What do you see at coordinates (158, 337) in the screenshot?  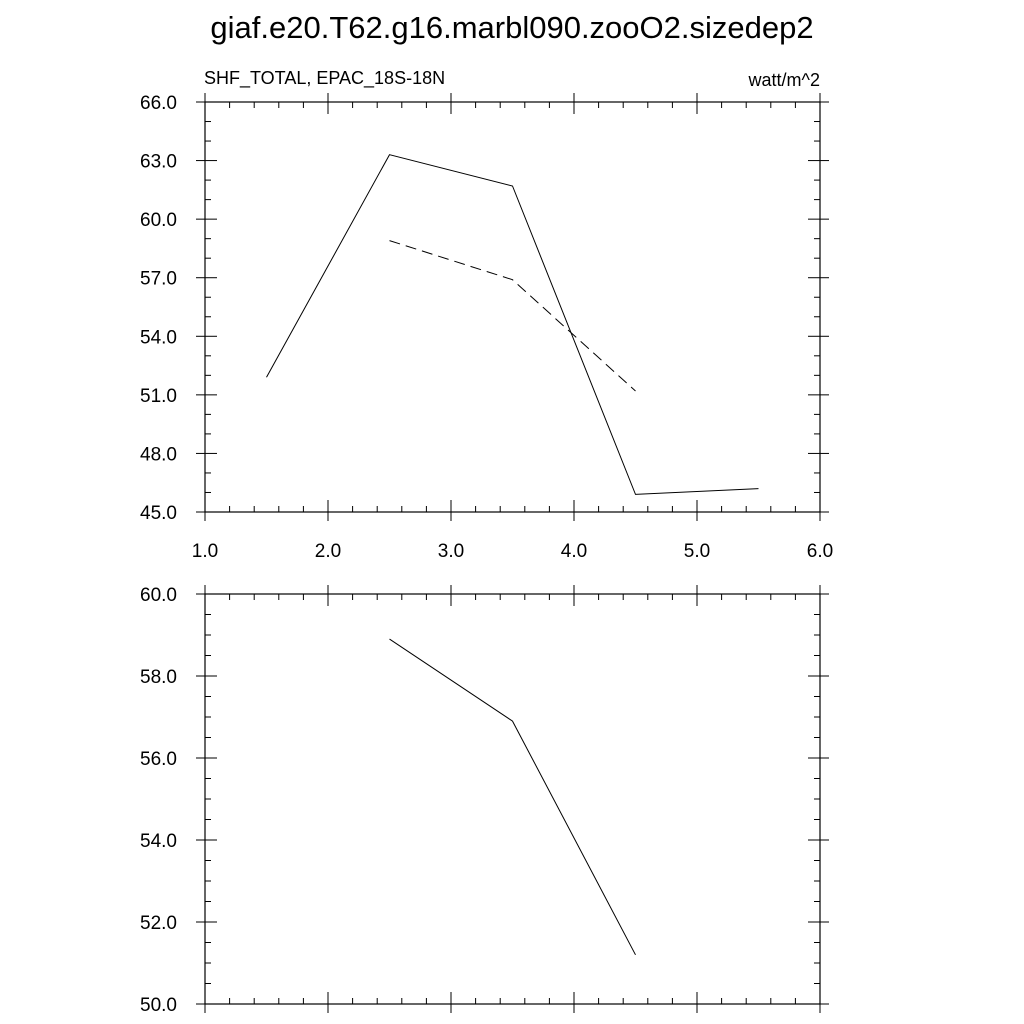 I see `top-panel-y-tick-label: 54.0` at bounding box center [158, 337].